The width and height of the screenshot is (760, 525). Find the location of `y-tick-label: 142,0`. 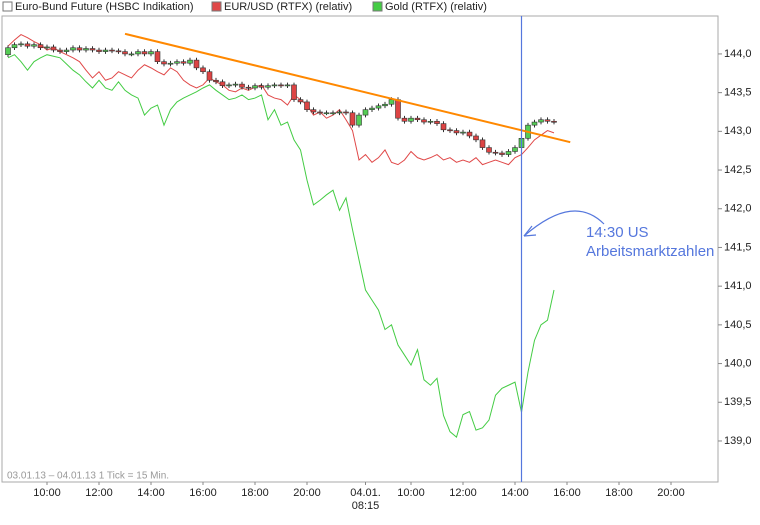

y-tick-label: 142,0 is located at coordinates (738, 209).